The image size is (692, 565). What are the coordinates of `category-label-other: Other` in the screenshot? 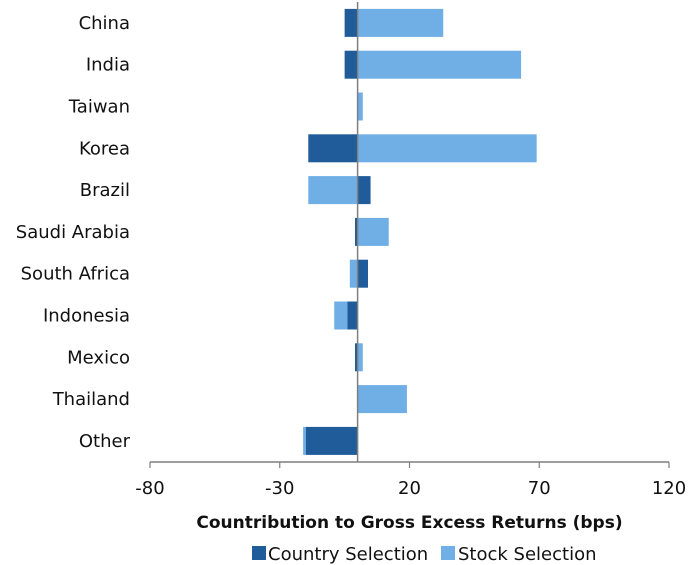 It's located at (105, 441).